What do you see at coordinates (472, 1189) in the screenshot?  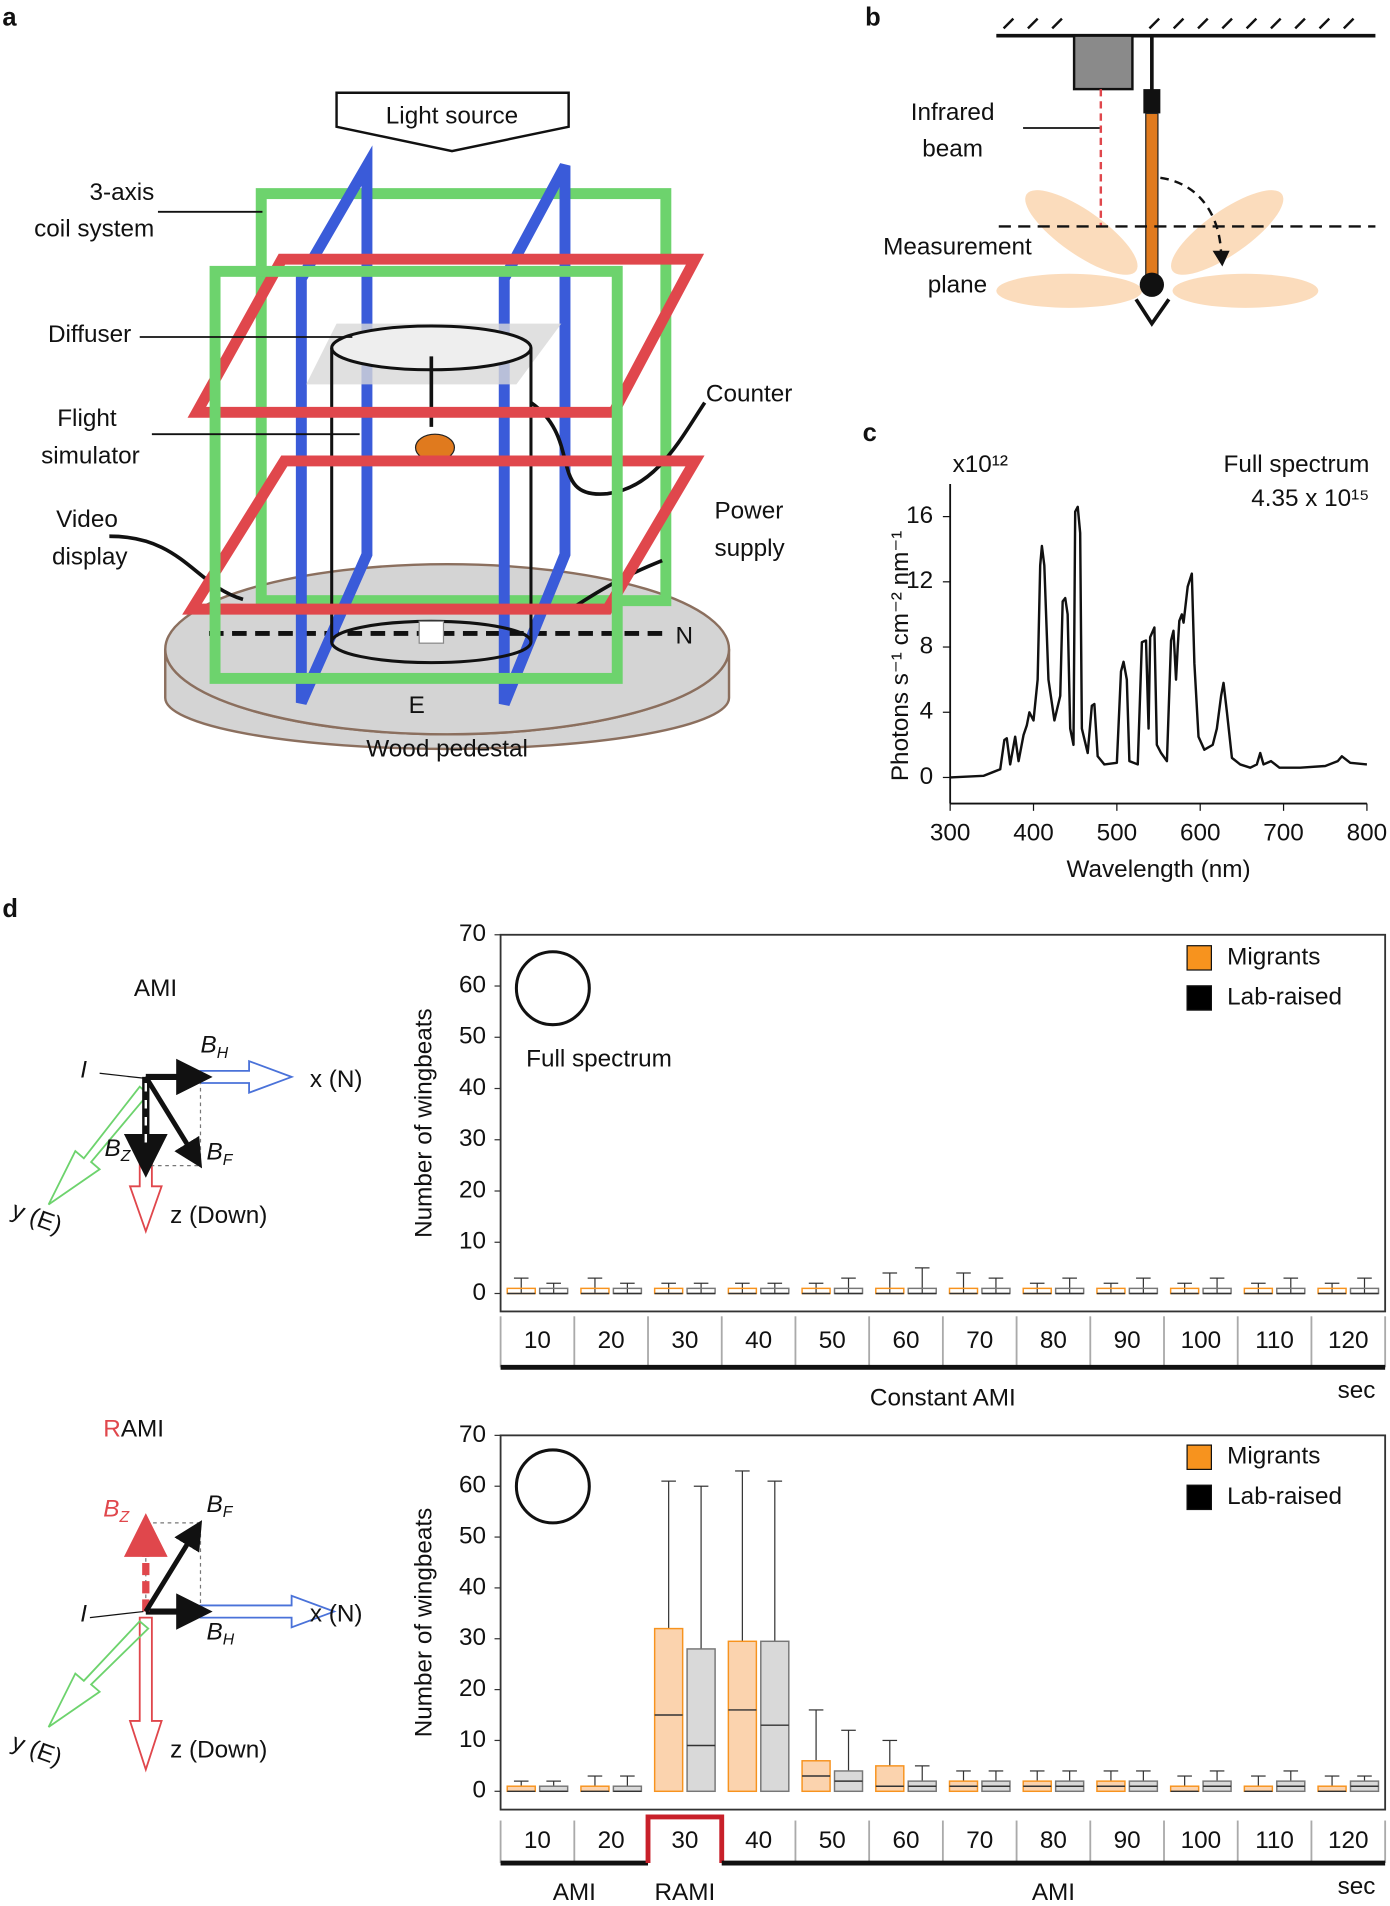 I see `y-tick-label: 20` at bounding box center [472, 1189].